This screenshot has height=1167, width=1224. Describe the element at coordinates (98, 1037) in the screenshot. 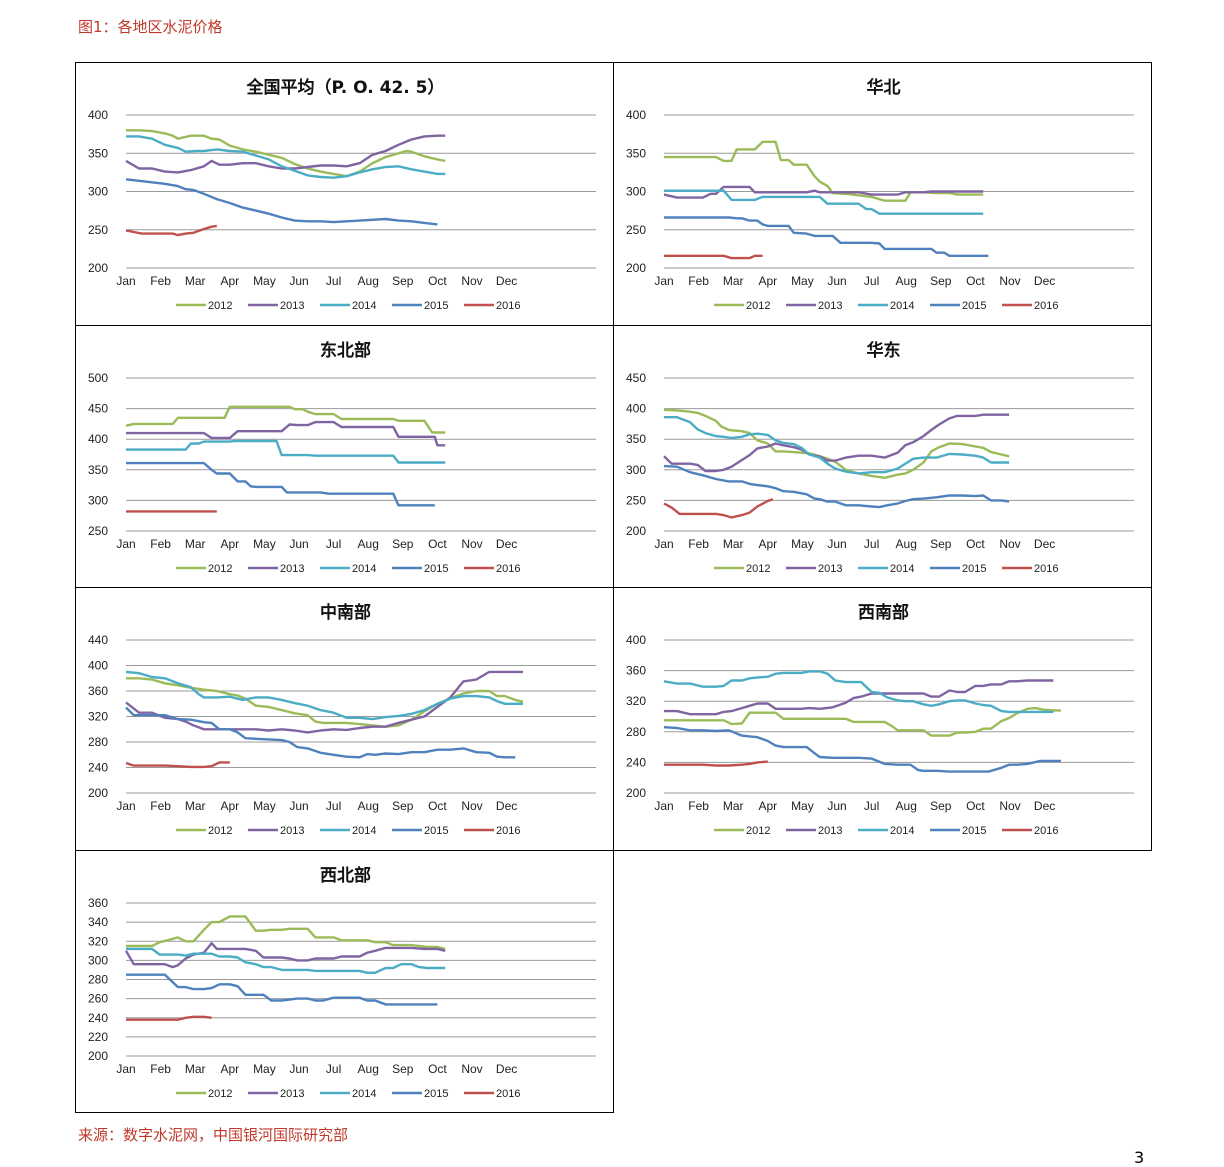

I see `y-tick-label: 220` at that location.